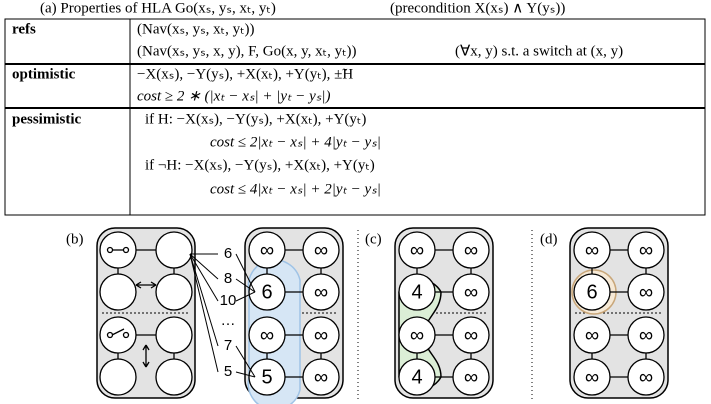 The width and height of the screenshot is (711, 404). Describe the element at coordinates (228, 278) in the screenshot. I see `ref-cost: 8` at that location.